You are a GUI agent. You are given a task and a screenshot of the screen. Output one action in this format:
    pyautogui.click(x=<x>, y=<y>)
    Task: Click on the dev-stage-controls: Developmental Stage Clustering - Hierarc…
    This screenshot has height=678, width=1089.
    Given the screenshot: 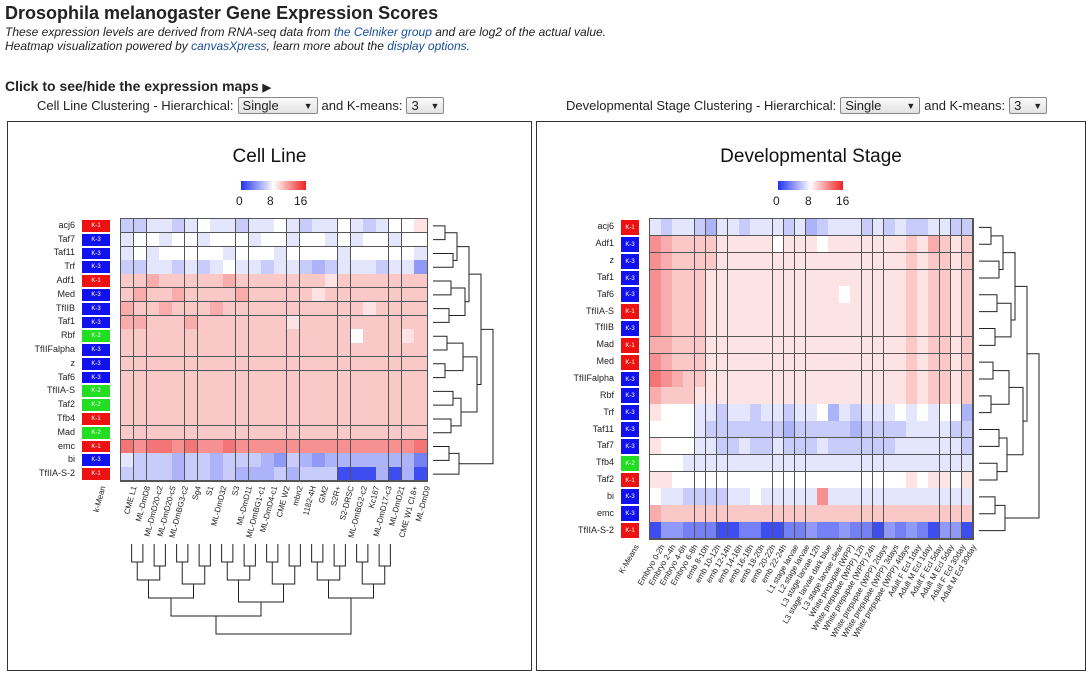 What is the action you would take?
    pyautogui.click(x=807, y=105)
    